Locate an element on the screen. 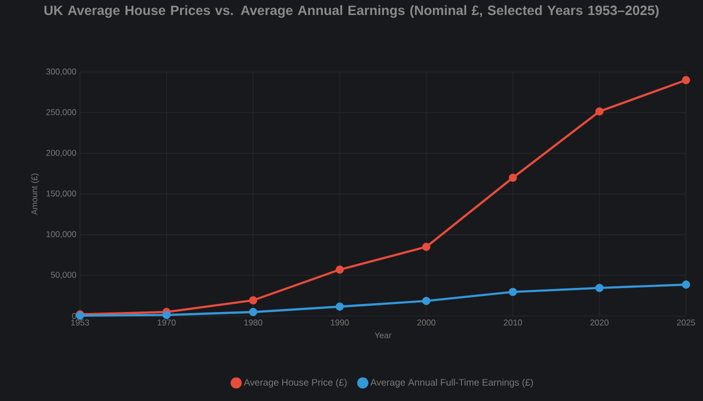 This screenshot has height=401, width=703. x-tick-label: 1970 is located at coordinates (167, 323).